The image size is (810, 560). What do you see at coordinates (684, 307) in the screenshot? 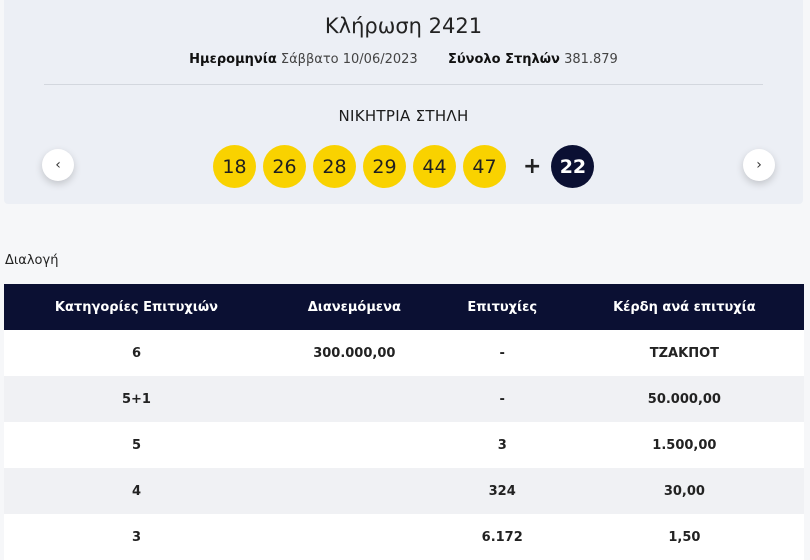
I see `header-prize-per-winner: Κέρδη ανά επιτυχία` at bounding box center [684, 307].